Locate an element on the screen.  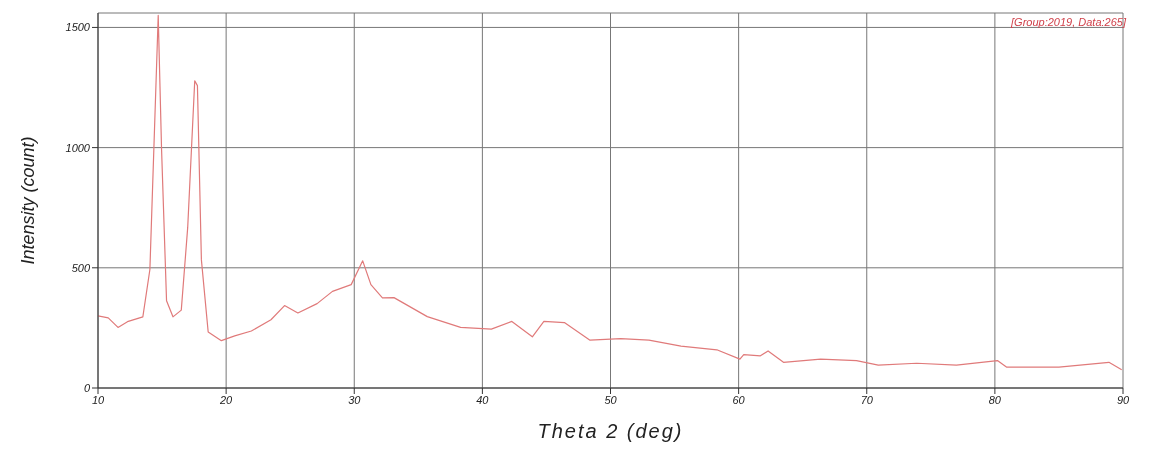
y-axis-title: Intensity (count) is located at coordinates (28, 200).